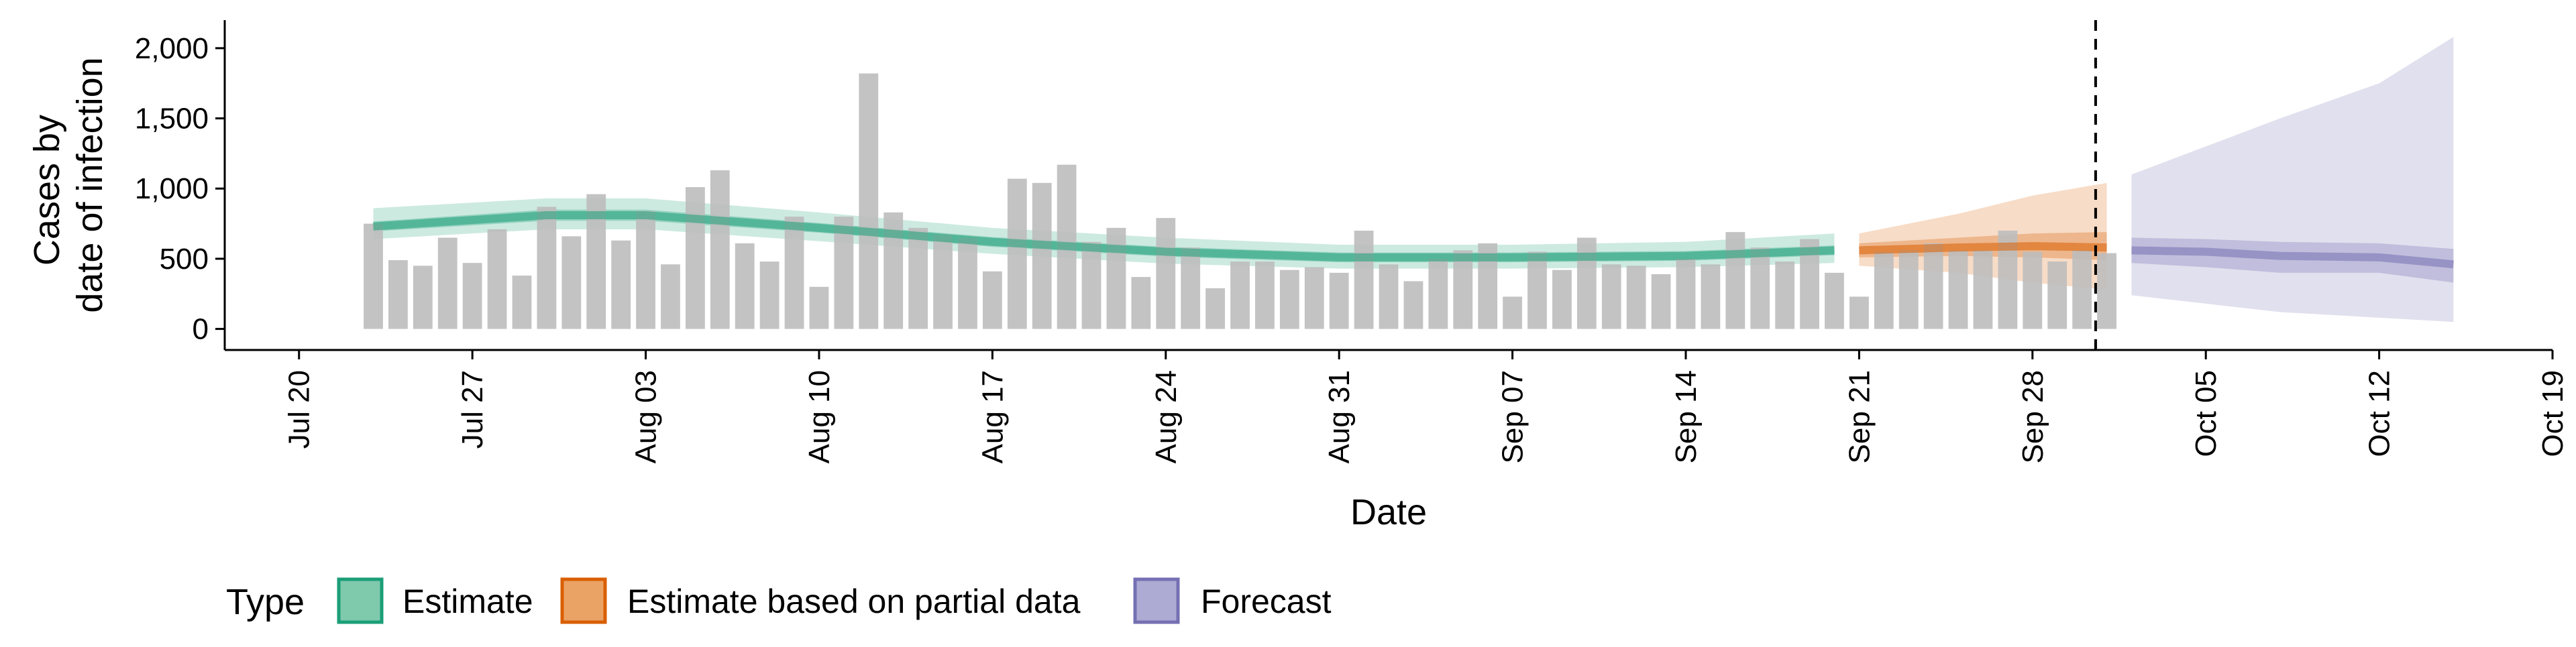 The width and height of the screenshot is (2576, 647). Describe the element at coordinates (467, 602) in the screenshot. I see `legend-label: Estimate` at that location.